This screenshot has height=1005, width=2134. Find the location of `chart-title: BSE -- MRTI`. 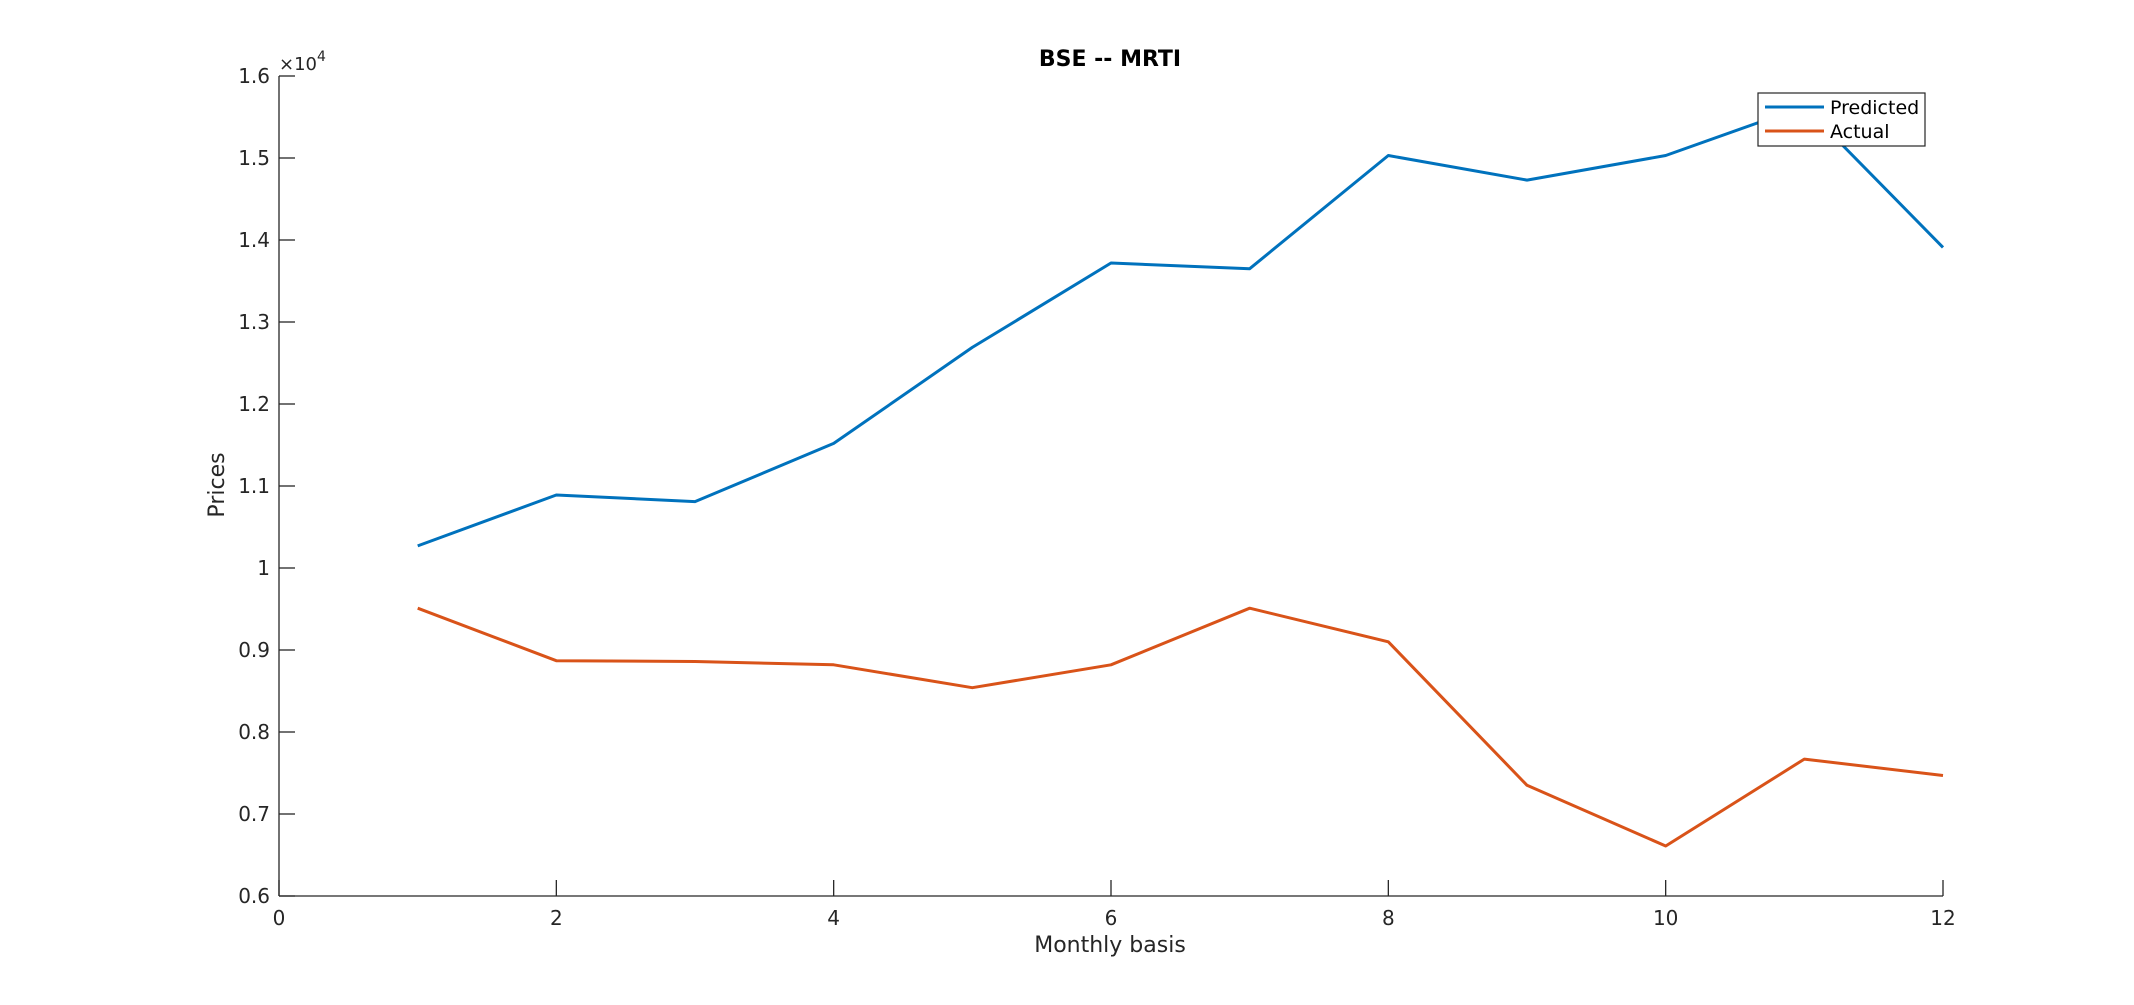

chart-title: BSE -- MRTI is located at coordinates (1110, 59).